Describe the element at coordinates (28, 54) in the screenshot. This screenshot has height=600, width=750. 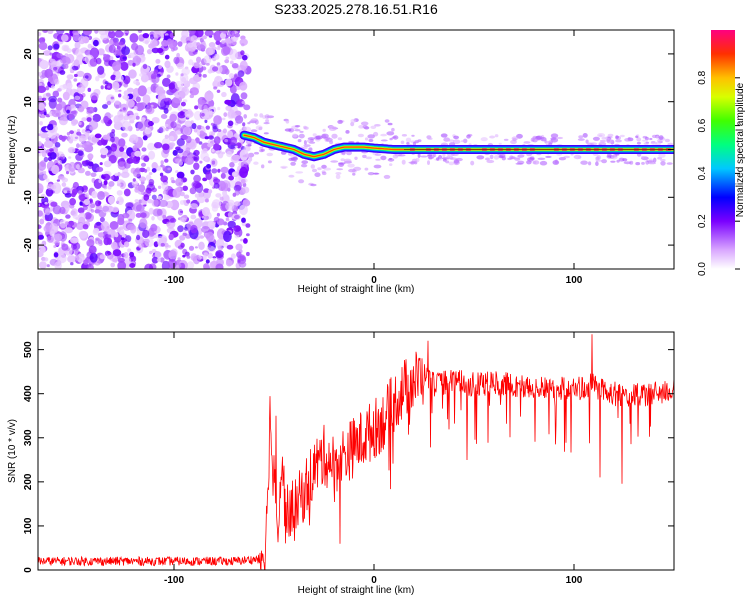
I see `y-tick-label: 20` at that location.